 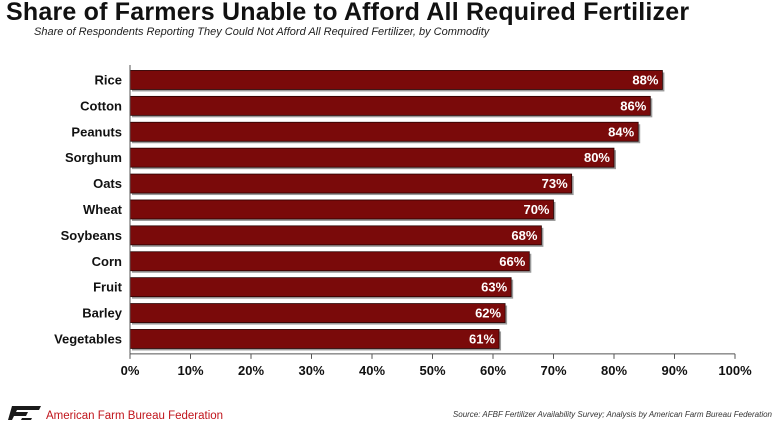 What do you see at coordinates (101, 105) in the screenshot?
I see `category-label: Cotton` at bounding box center [101, 105].